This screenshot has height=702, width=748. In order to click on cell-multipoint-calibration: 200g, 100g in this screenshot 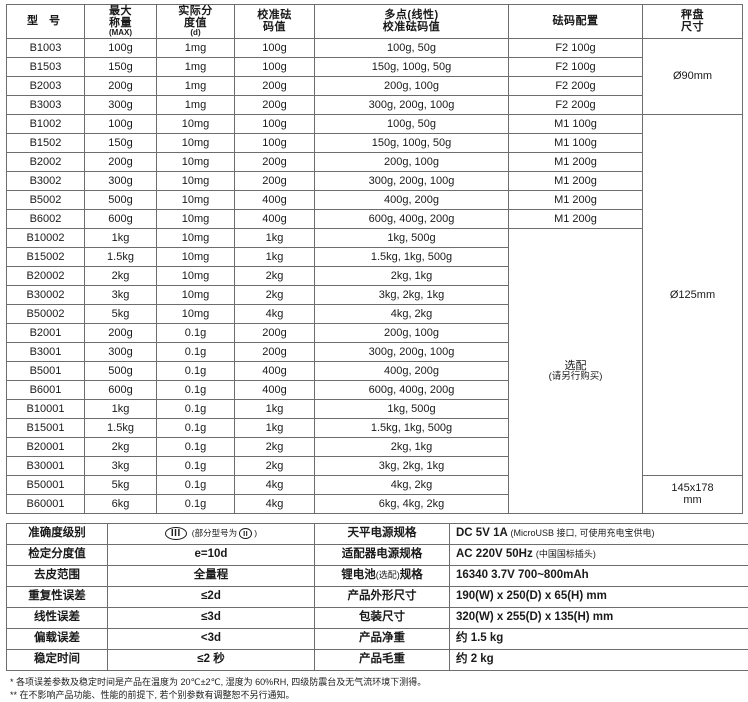, I will do `click(412, 332)`.